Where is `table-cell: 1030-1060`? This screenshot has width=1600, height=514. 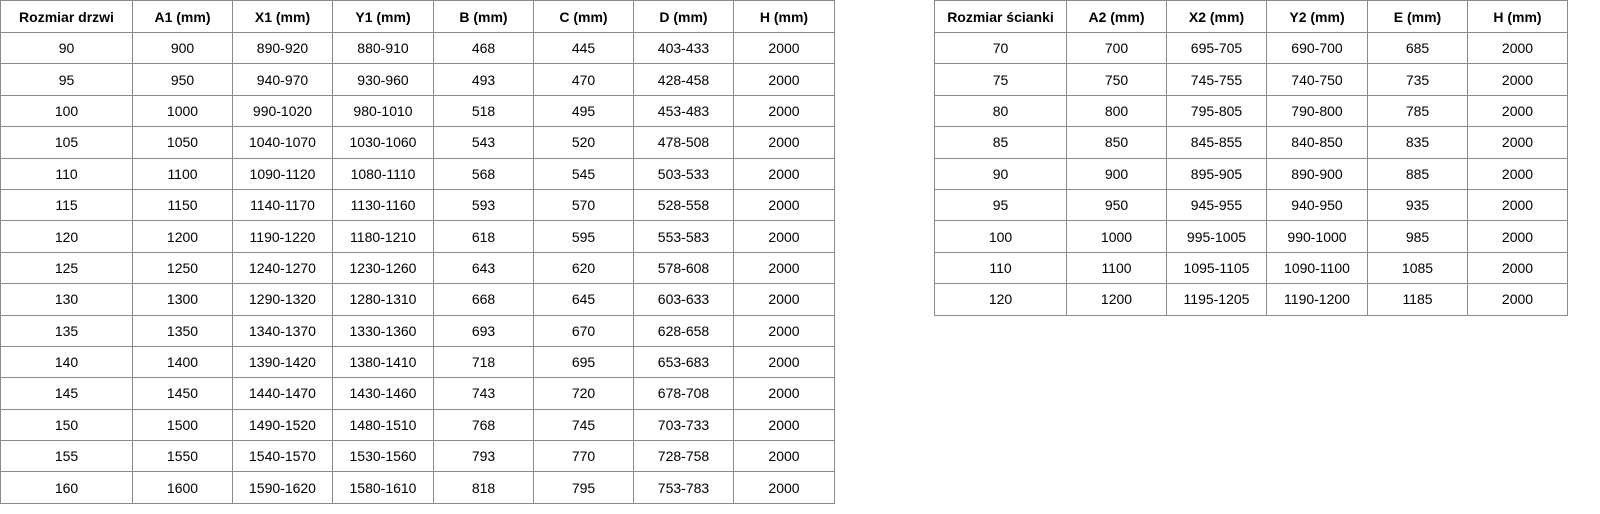 table-cell: 1030-1060 is located at coordinates (383, 142).